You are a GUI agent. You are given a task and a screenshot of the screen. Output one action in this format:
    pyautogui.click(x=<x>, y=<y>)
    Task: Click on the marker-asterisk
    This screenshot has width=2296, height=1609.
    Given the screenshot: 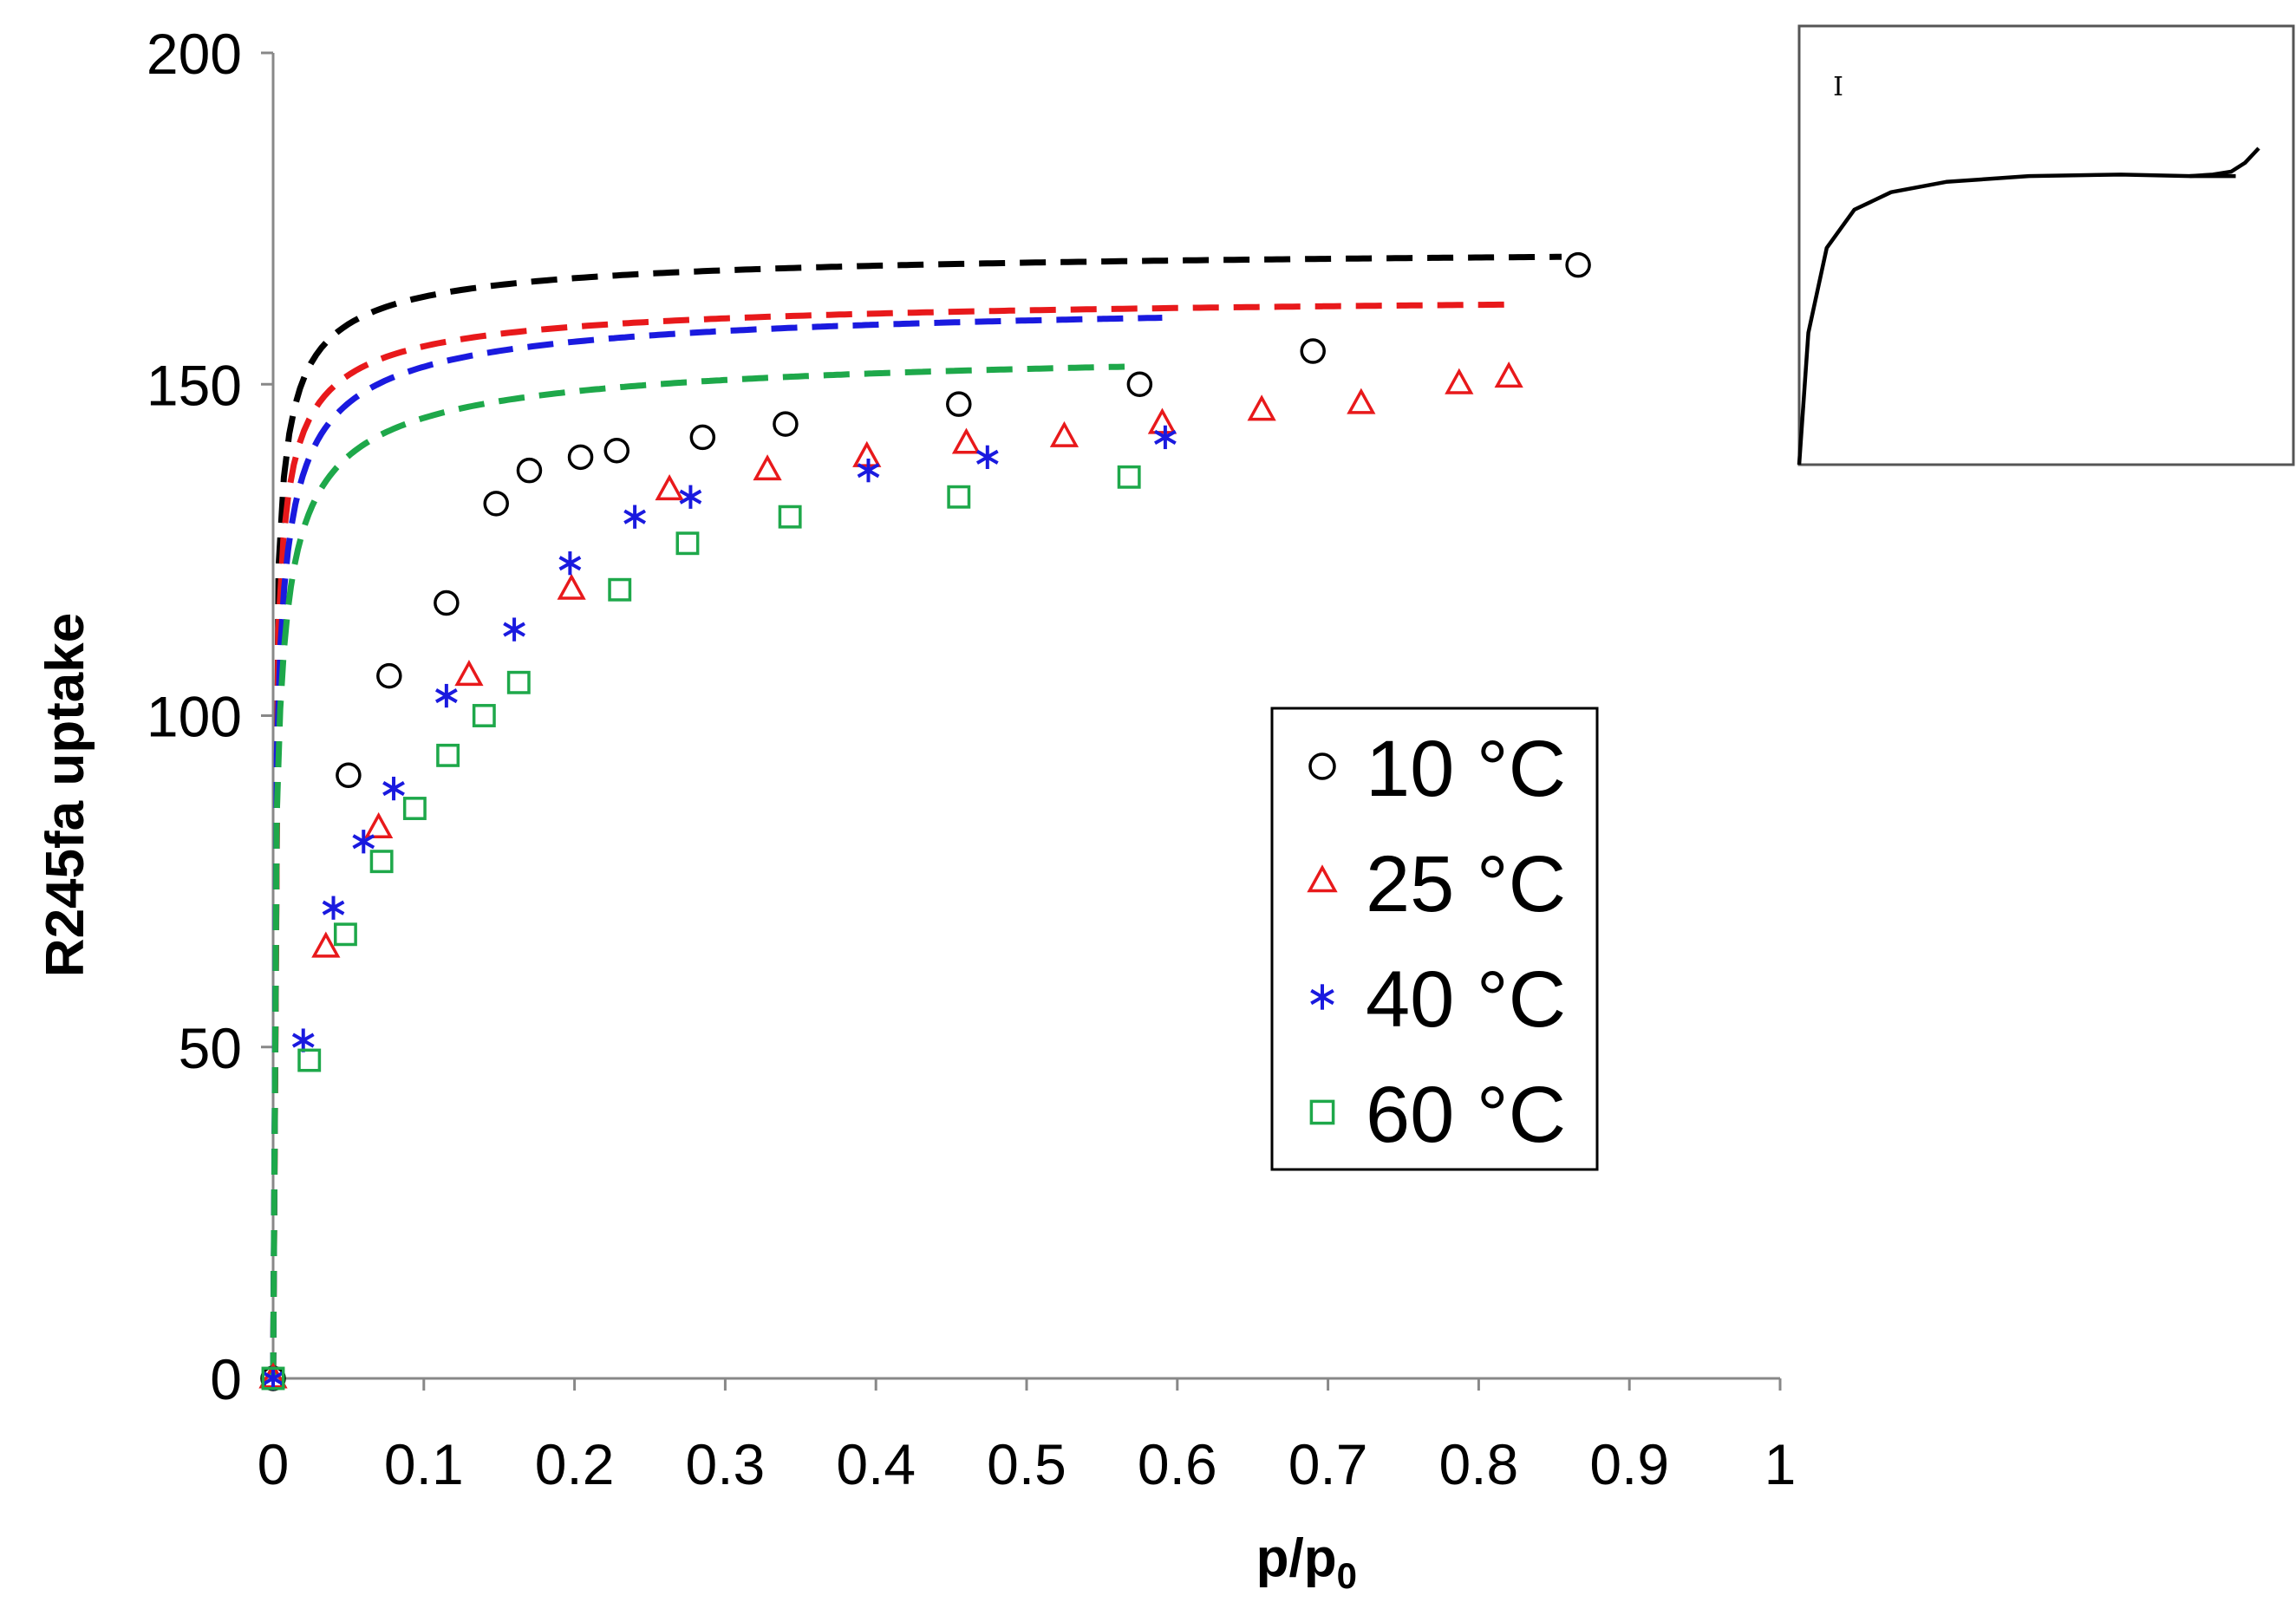 What is the action you would take?
    pyautogui.click(x=1322, y=997)
    